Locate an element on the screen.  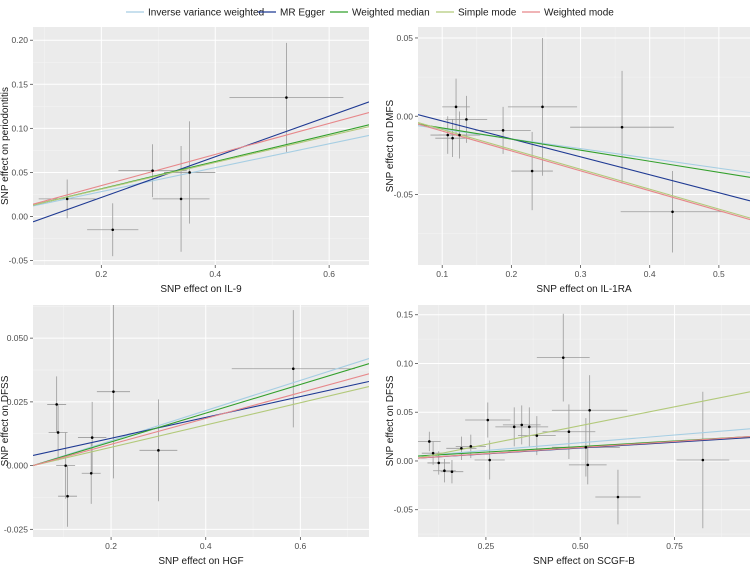
legend-label-simple-mode: Simple mode is located at coordinates (487, 13).